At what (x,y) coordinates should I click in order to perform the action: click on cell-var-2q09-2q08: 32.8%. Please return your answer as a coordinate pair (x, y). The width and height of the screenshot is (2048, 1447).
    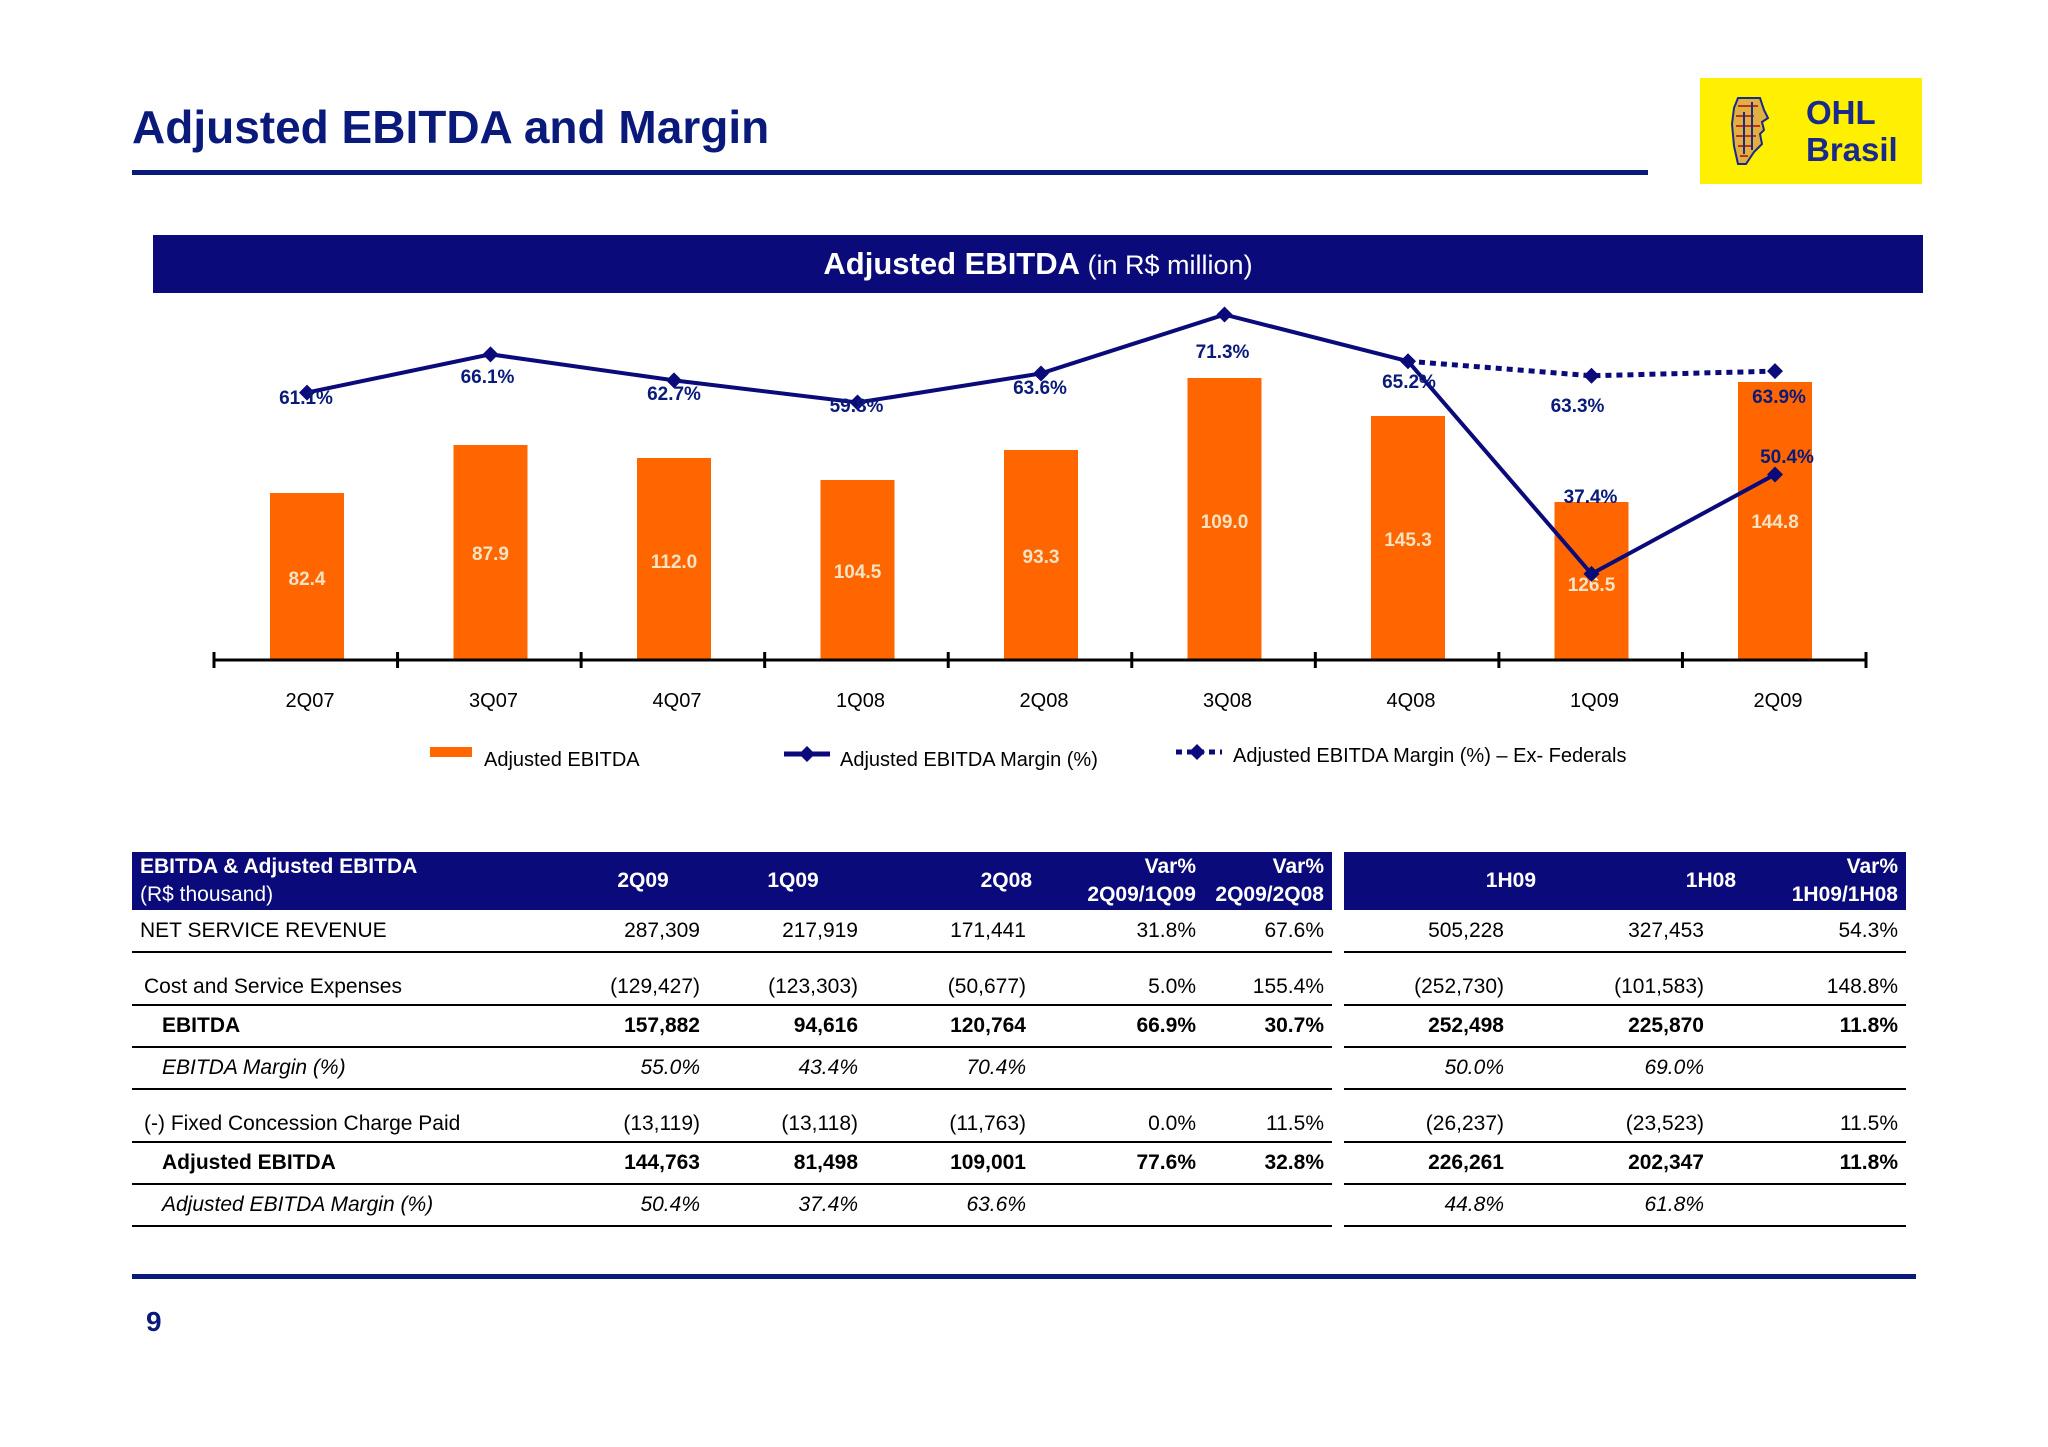
    Looking at the image, I should click on (1268, 1163).